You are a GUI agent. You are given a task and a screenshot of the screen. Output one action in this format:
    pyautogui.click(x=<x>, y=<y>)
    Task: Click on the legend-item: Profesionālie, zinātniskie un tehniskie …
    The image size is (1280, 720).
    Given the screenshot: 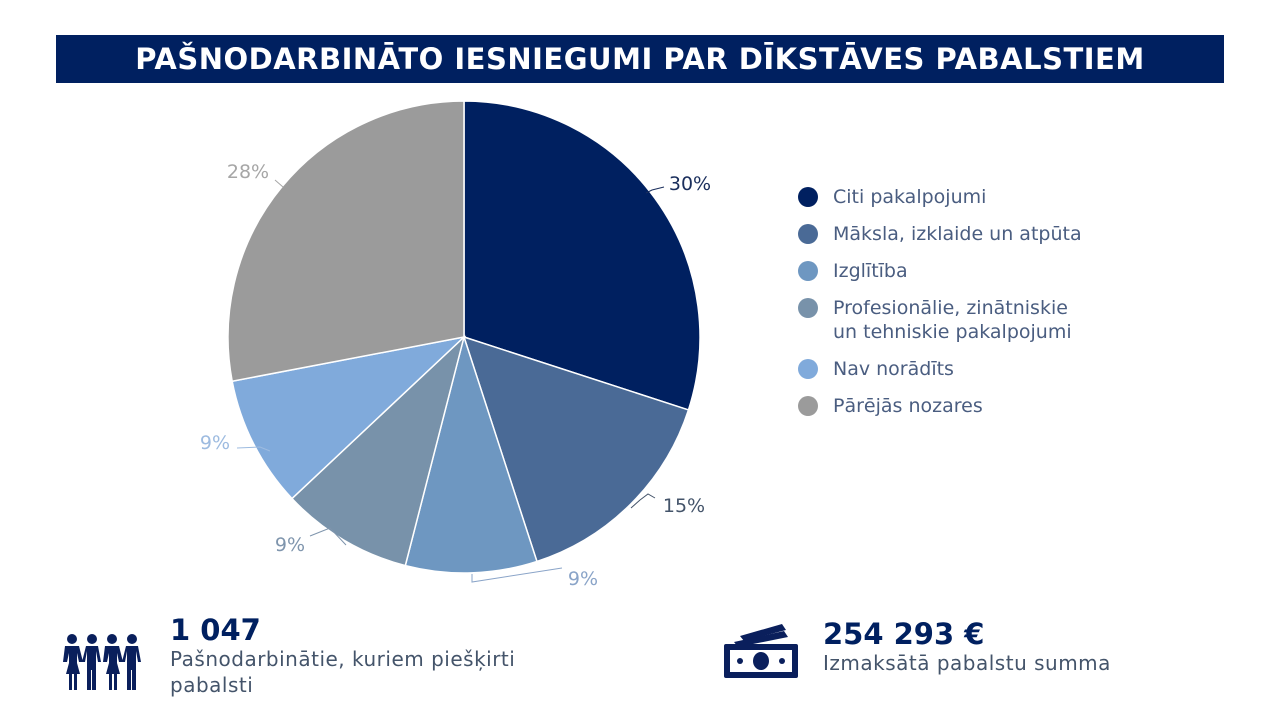 What is the action you would take?
    pyautogui.click(x=948, y=320)
    